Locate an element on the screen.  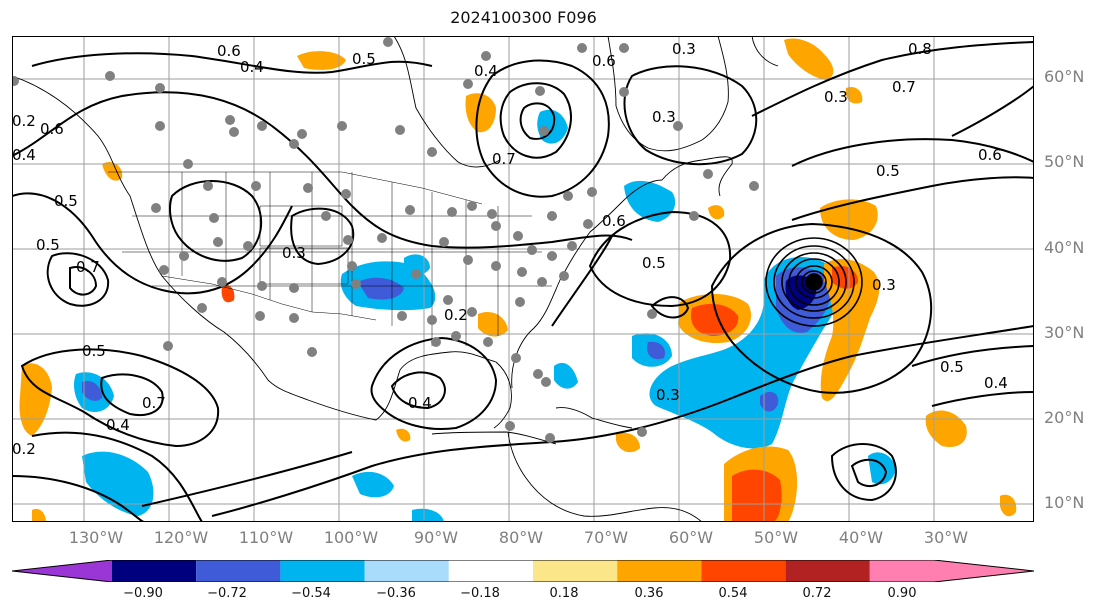
colorbar-tick-label: 0.90 is located at coordinates (902, 593).